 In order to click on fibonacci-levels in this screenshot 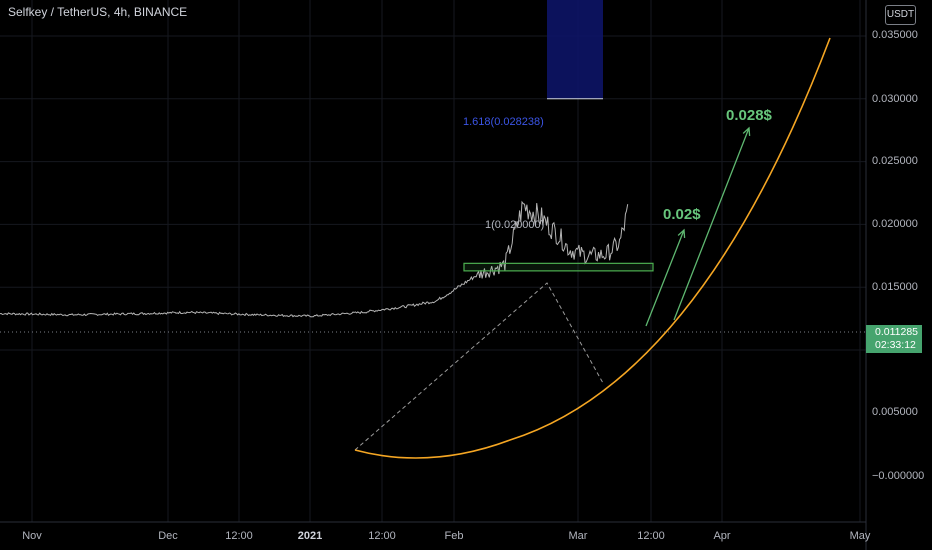, I will do `click(575, 50)`.